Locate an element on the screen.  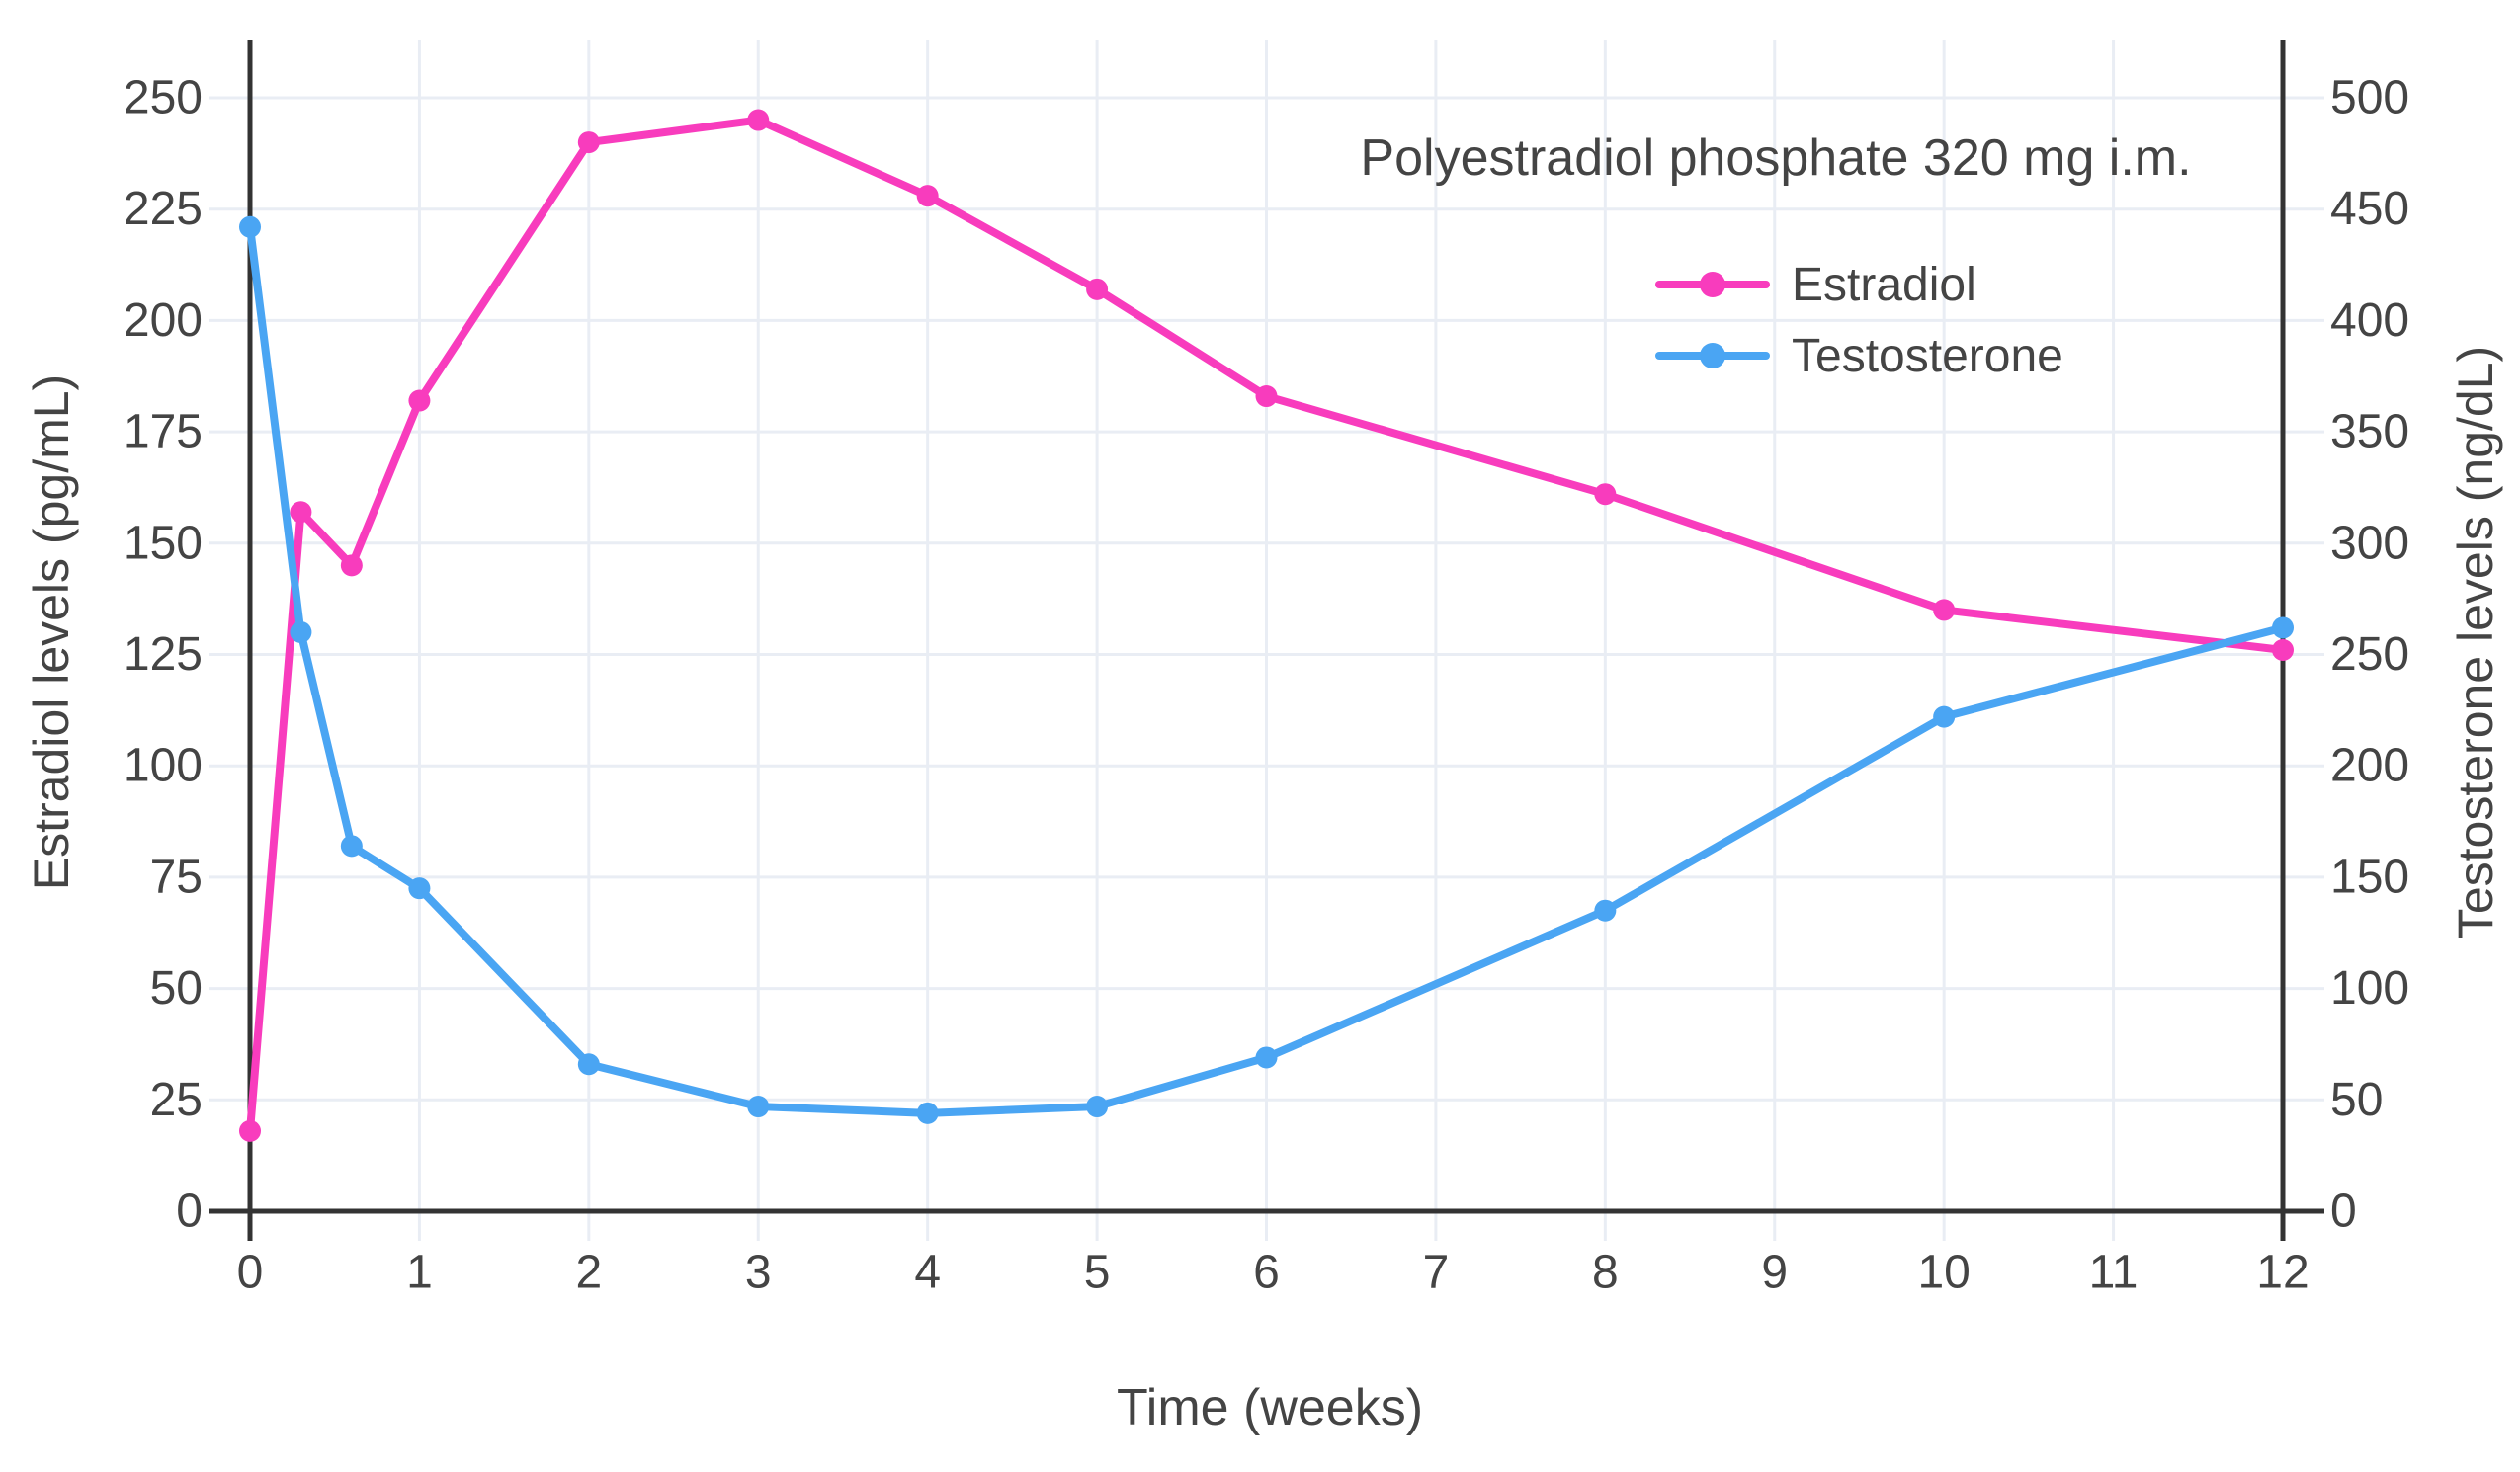
y-right-tick-label: 50 is located at coordinates (2356, 1100).